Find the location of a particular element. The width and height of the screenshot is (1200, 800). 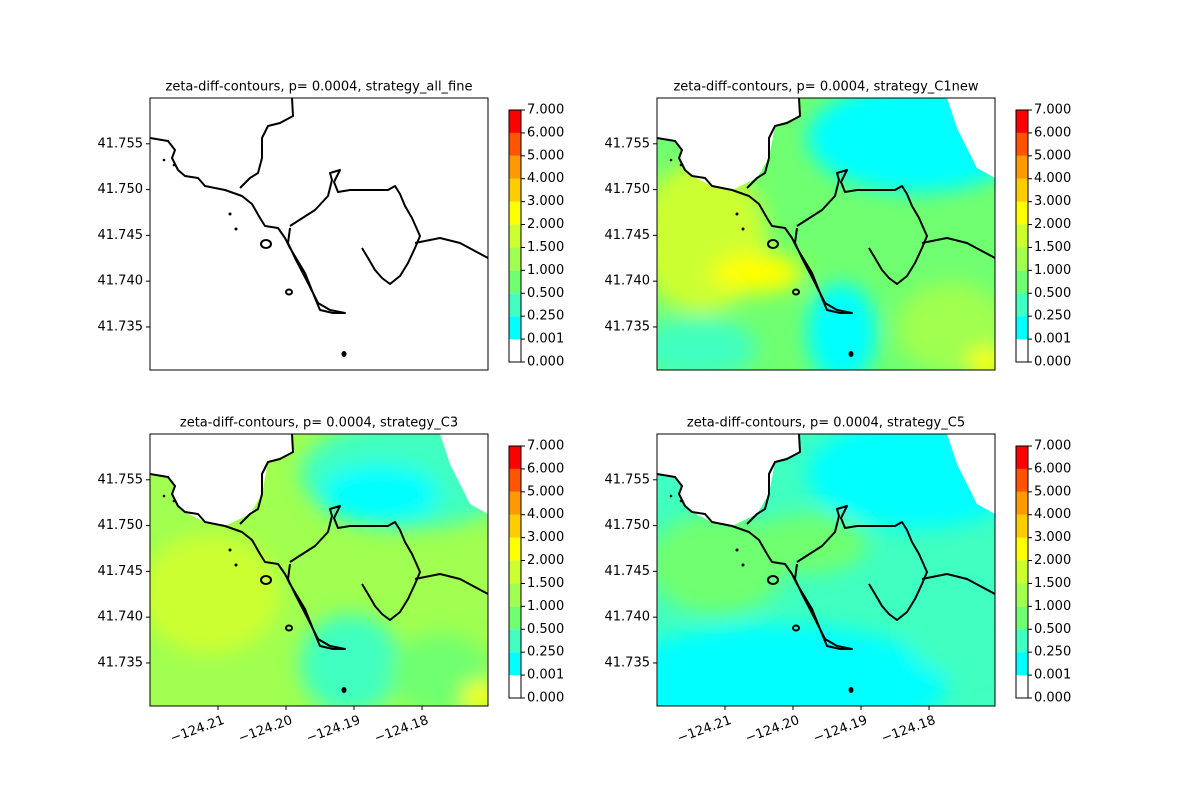

colorbar-tick-label: 0.000 is located at coordinates (545, 698).